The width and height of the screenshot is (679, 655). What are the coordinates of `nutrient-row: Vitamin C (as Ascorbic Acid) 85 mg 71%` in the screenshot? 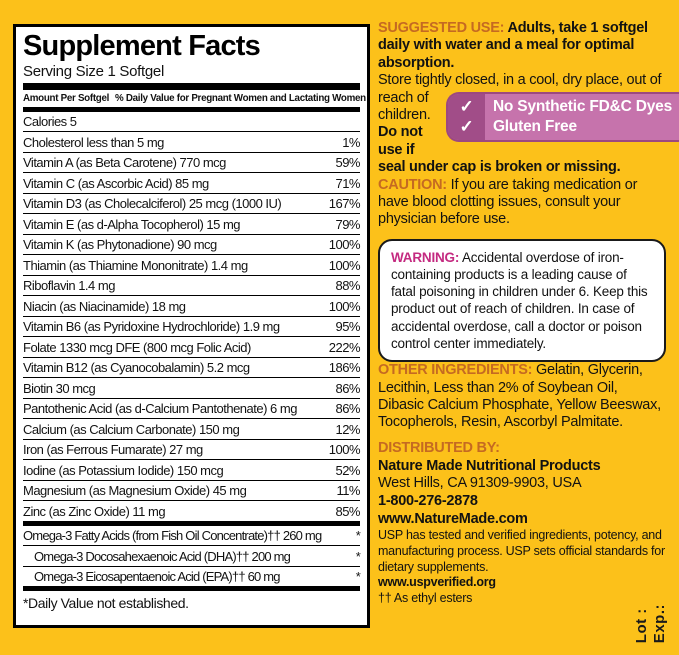 It's located at (191, 182).